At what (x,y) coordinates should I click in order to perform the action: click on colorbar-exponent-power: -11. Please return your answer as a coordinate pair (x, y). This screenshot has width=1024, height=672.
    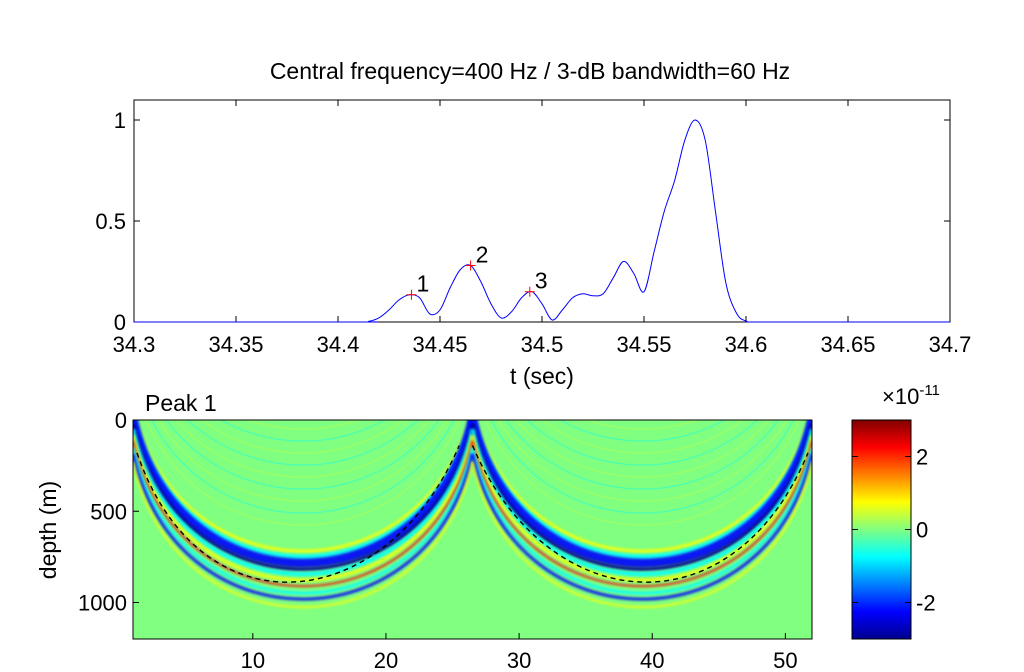
    Looking at the image, I should click on (929, 390).